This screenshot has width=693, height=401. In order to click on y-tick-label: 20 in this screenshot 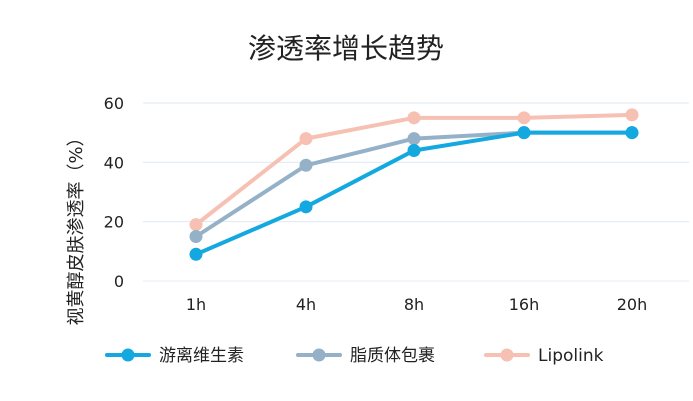, I will do `click(114, 222)`.